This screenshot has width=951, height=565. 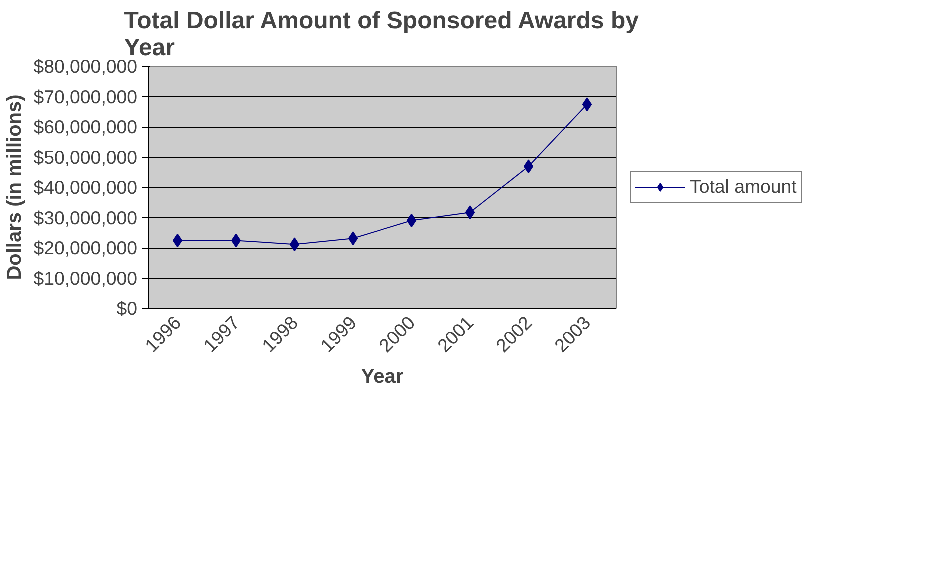 What do you see at coordinates (86, 97) in the screenshot?
I see `y-tick-label: $70,000,000` at bounding box center [86, 97].